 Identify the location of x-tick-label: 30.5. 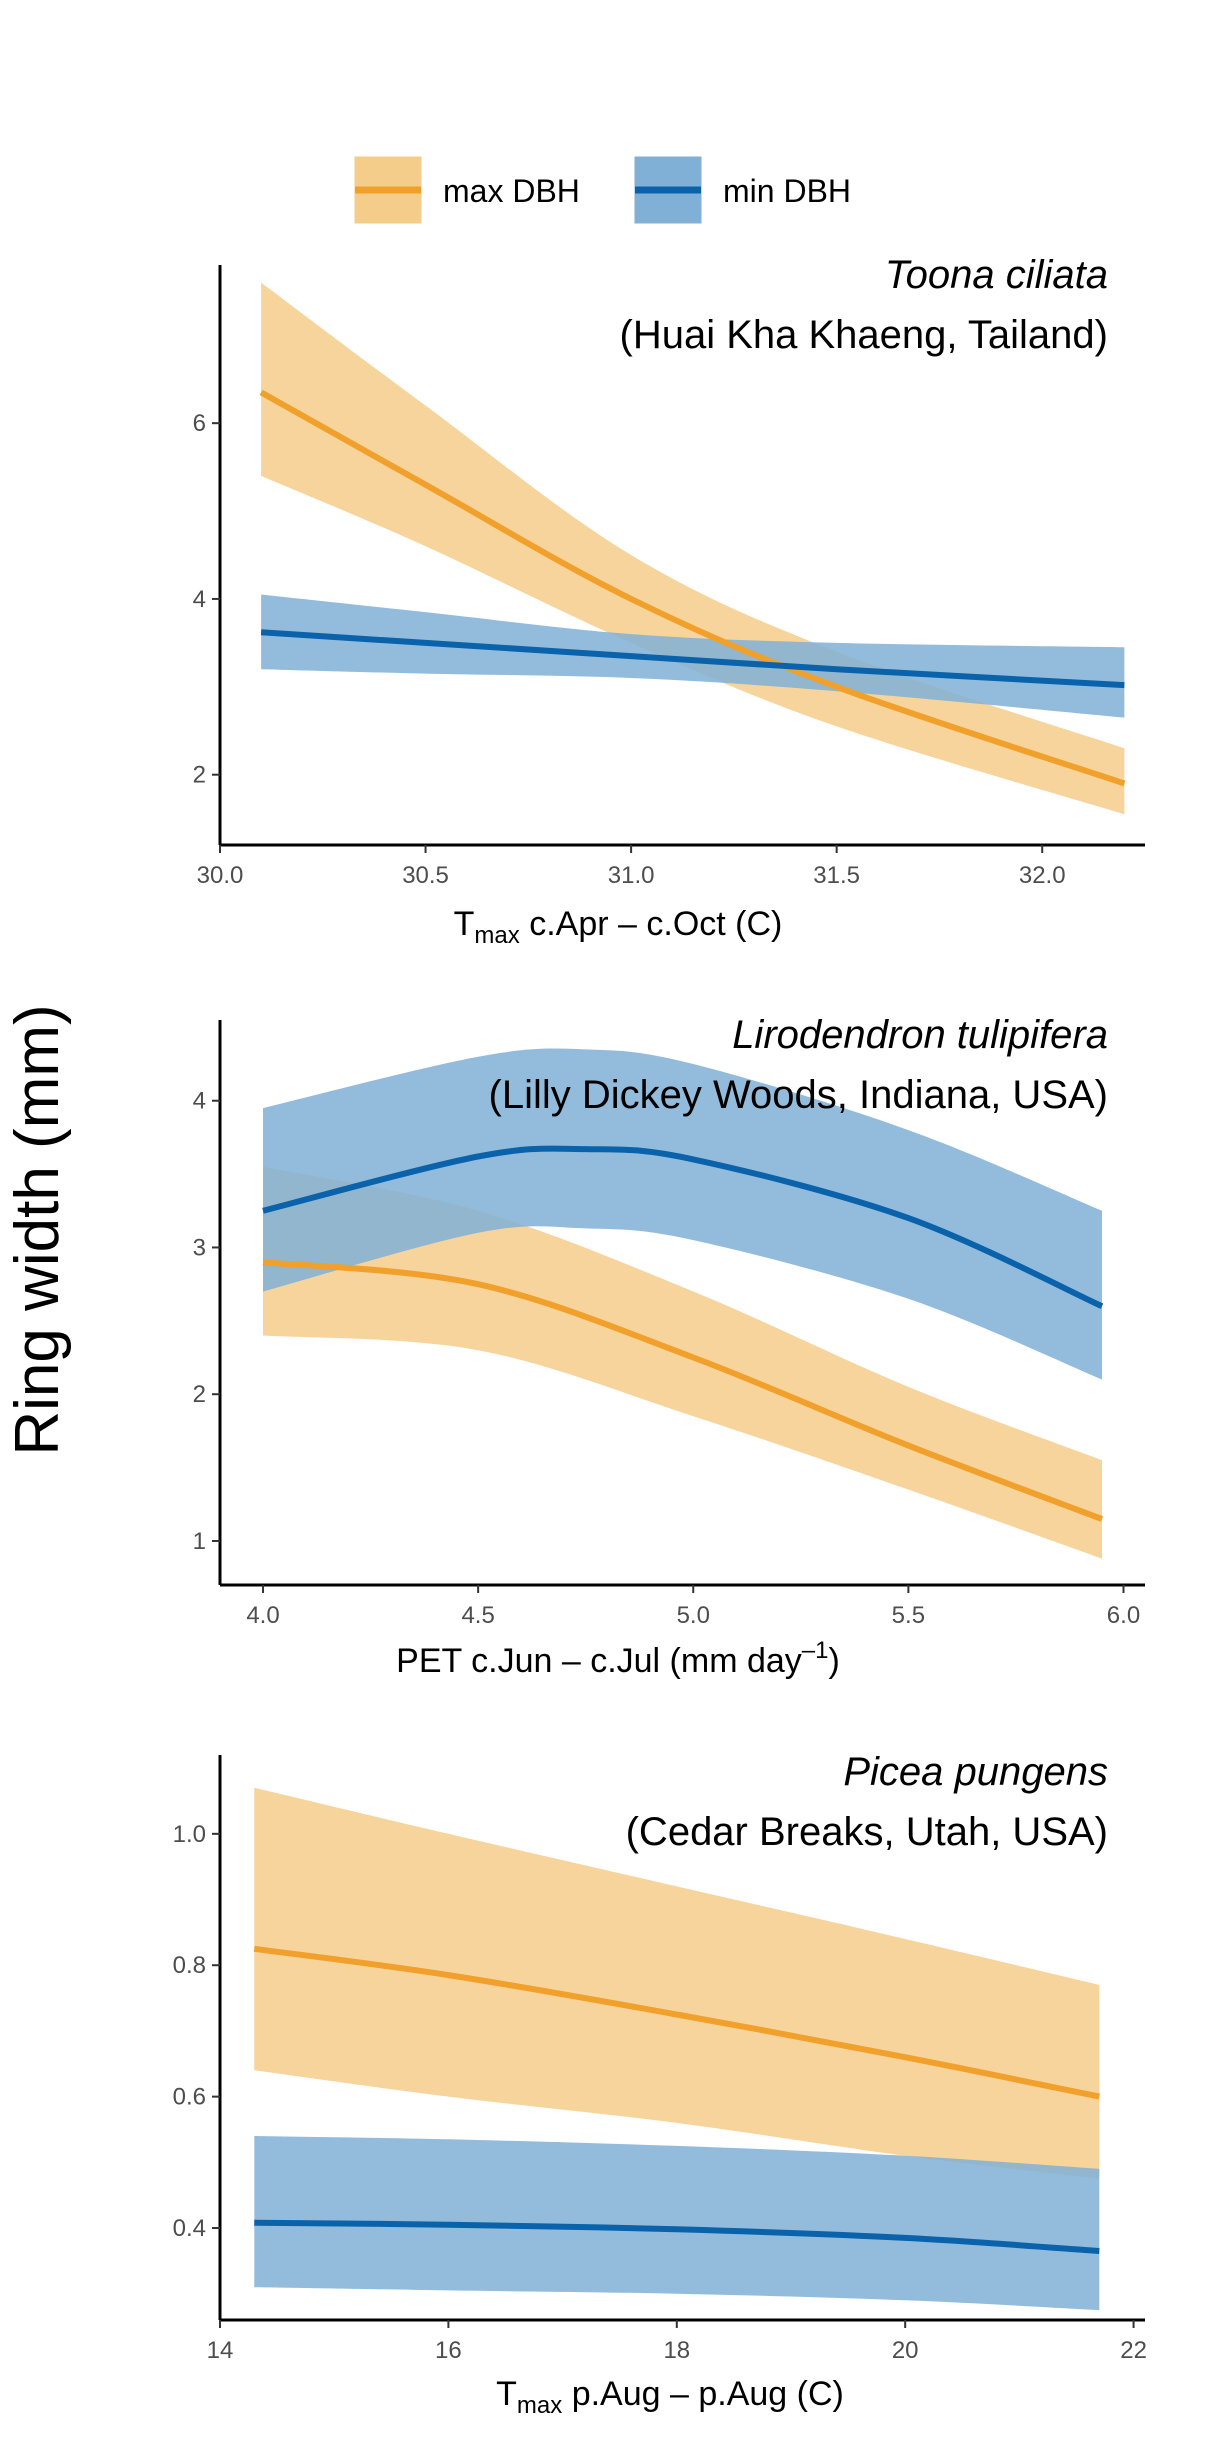
(425, 875).